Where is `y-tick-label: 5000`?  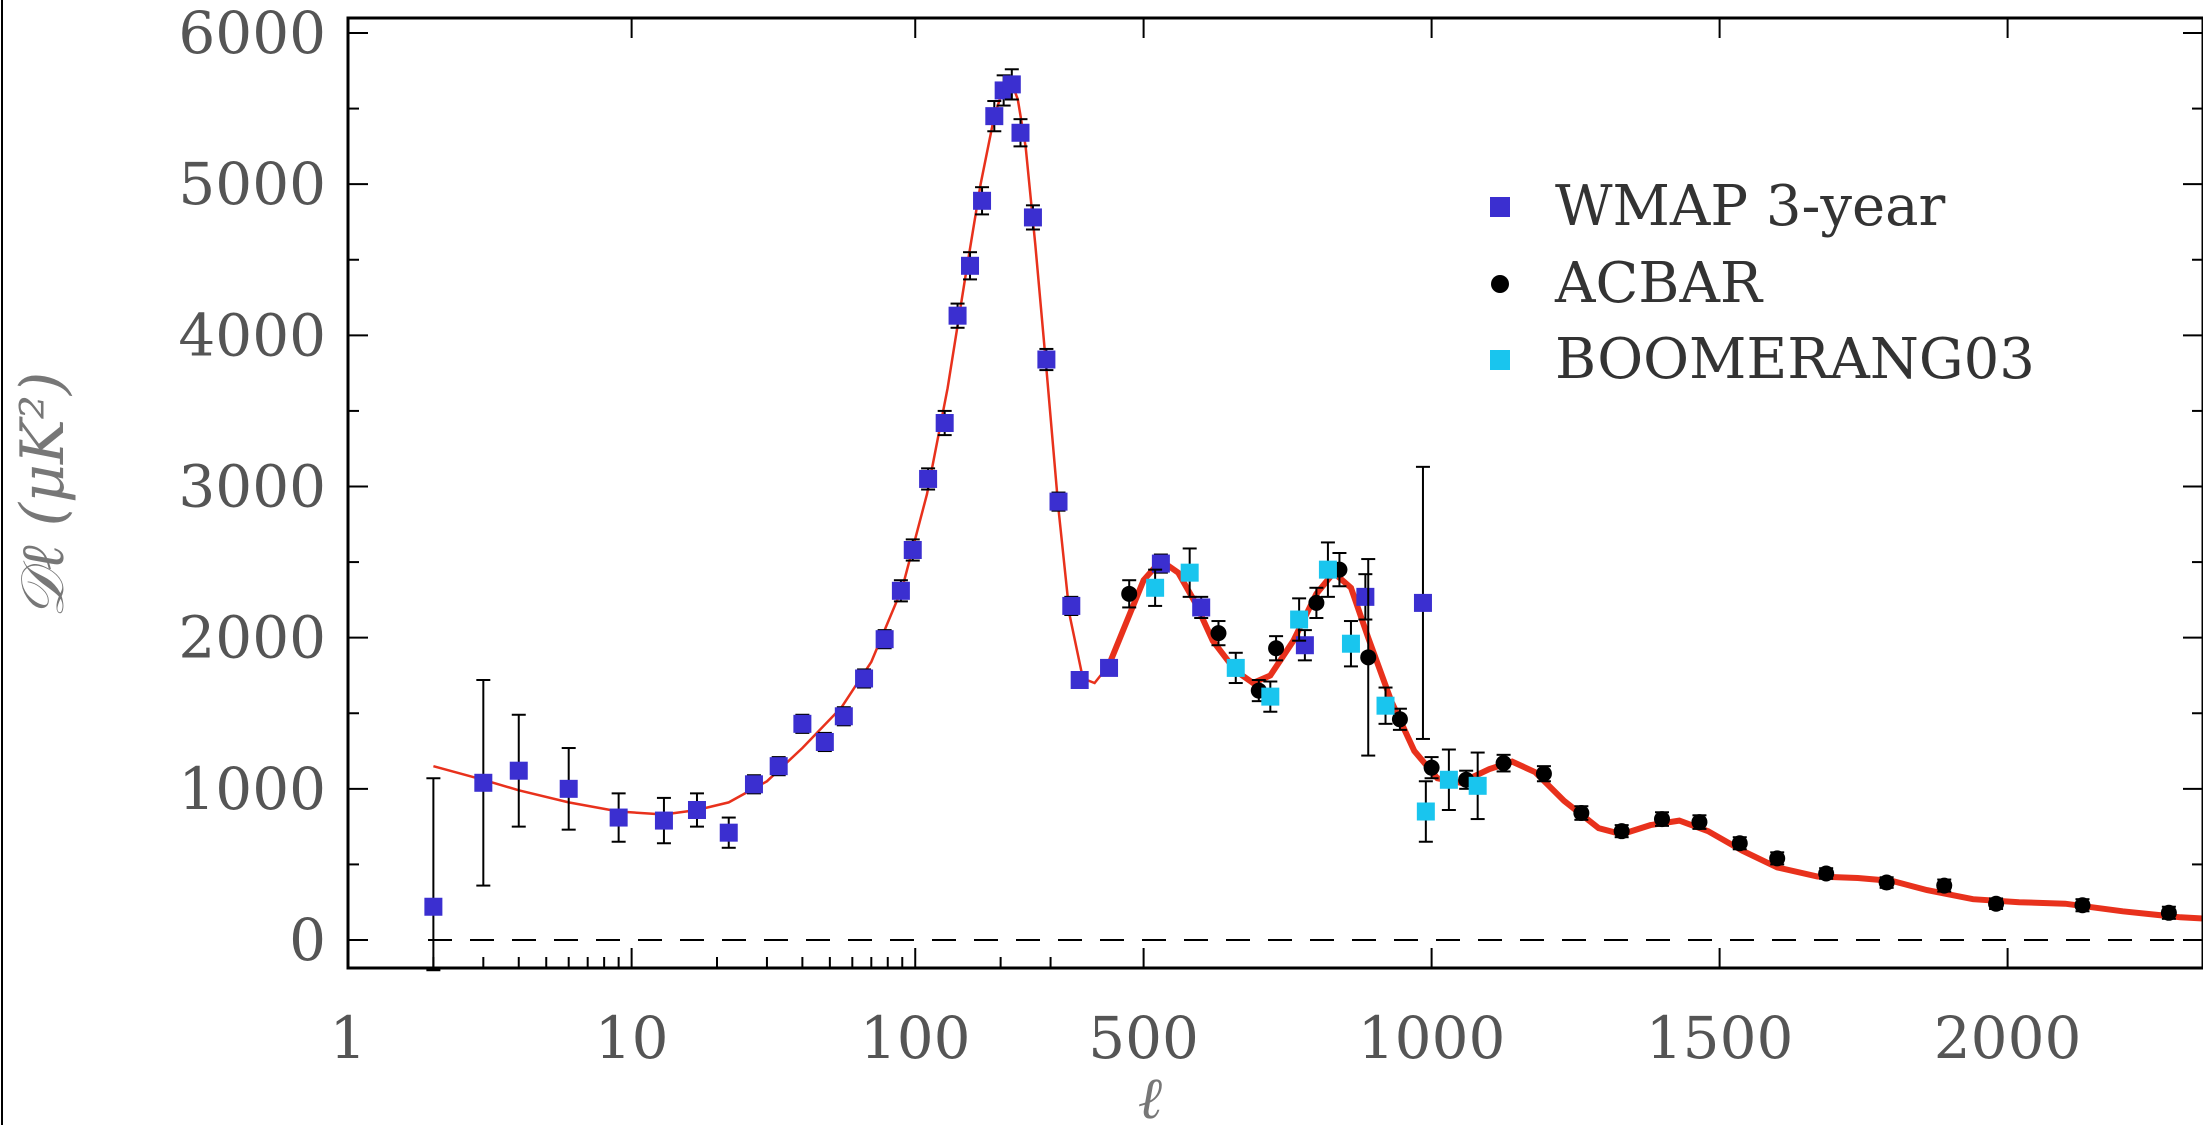
y-tick-label: 5000 is located at coordinates (252, 184).